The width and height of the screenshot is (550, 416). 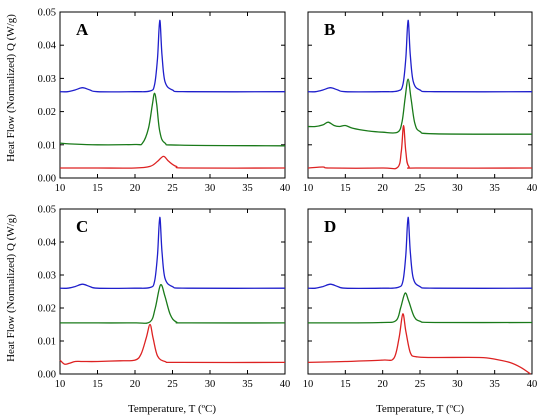 What do you see at coordinates (330, 226) in the screenshot?
I see `panel-letter: D` at bounding box center [330, 226].